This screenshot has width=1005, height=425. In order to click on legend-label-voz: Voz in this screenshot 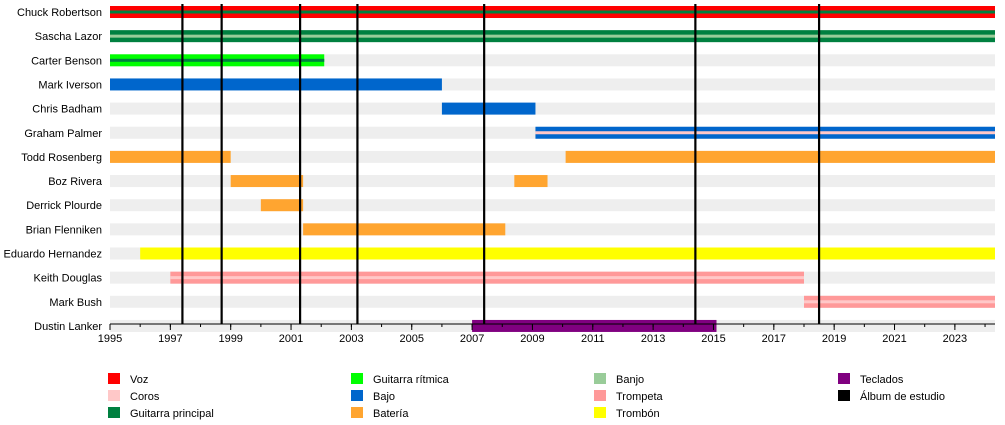, I will do `click(139, 380)`.